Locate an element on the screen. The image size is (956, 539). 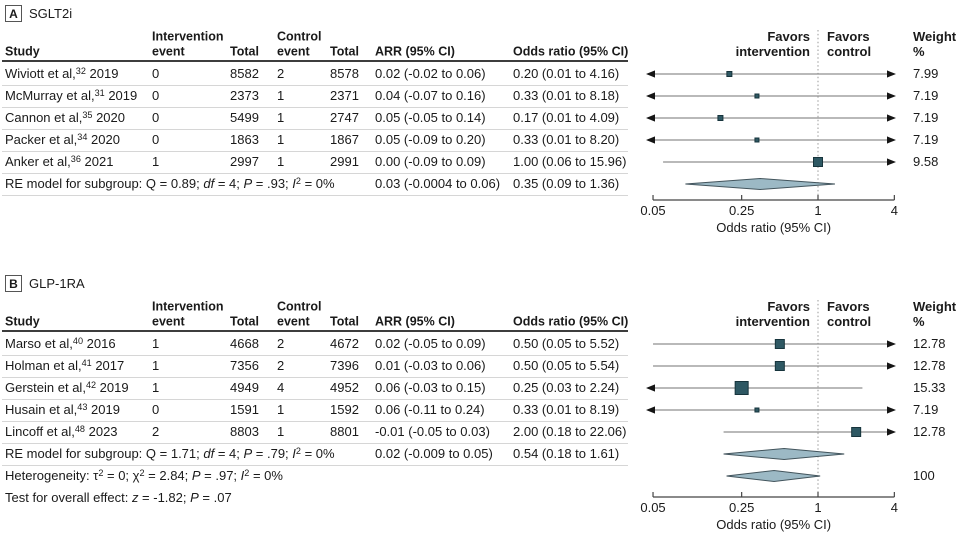
arr-cell: 0.02 (-0.05 to 0.09) is located at coordinates (430, 344).